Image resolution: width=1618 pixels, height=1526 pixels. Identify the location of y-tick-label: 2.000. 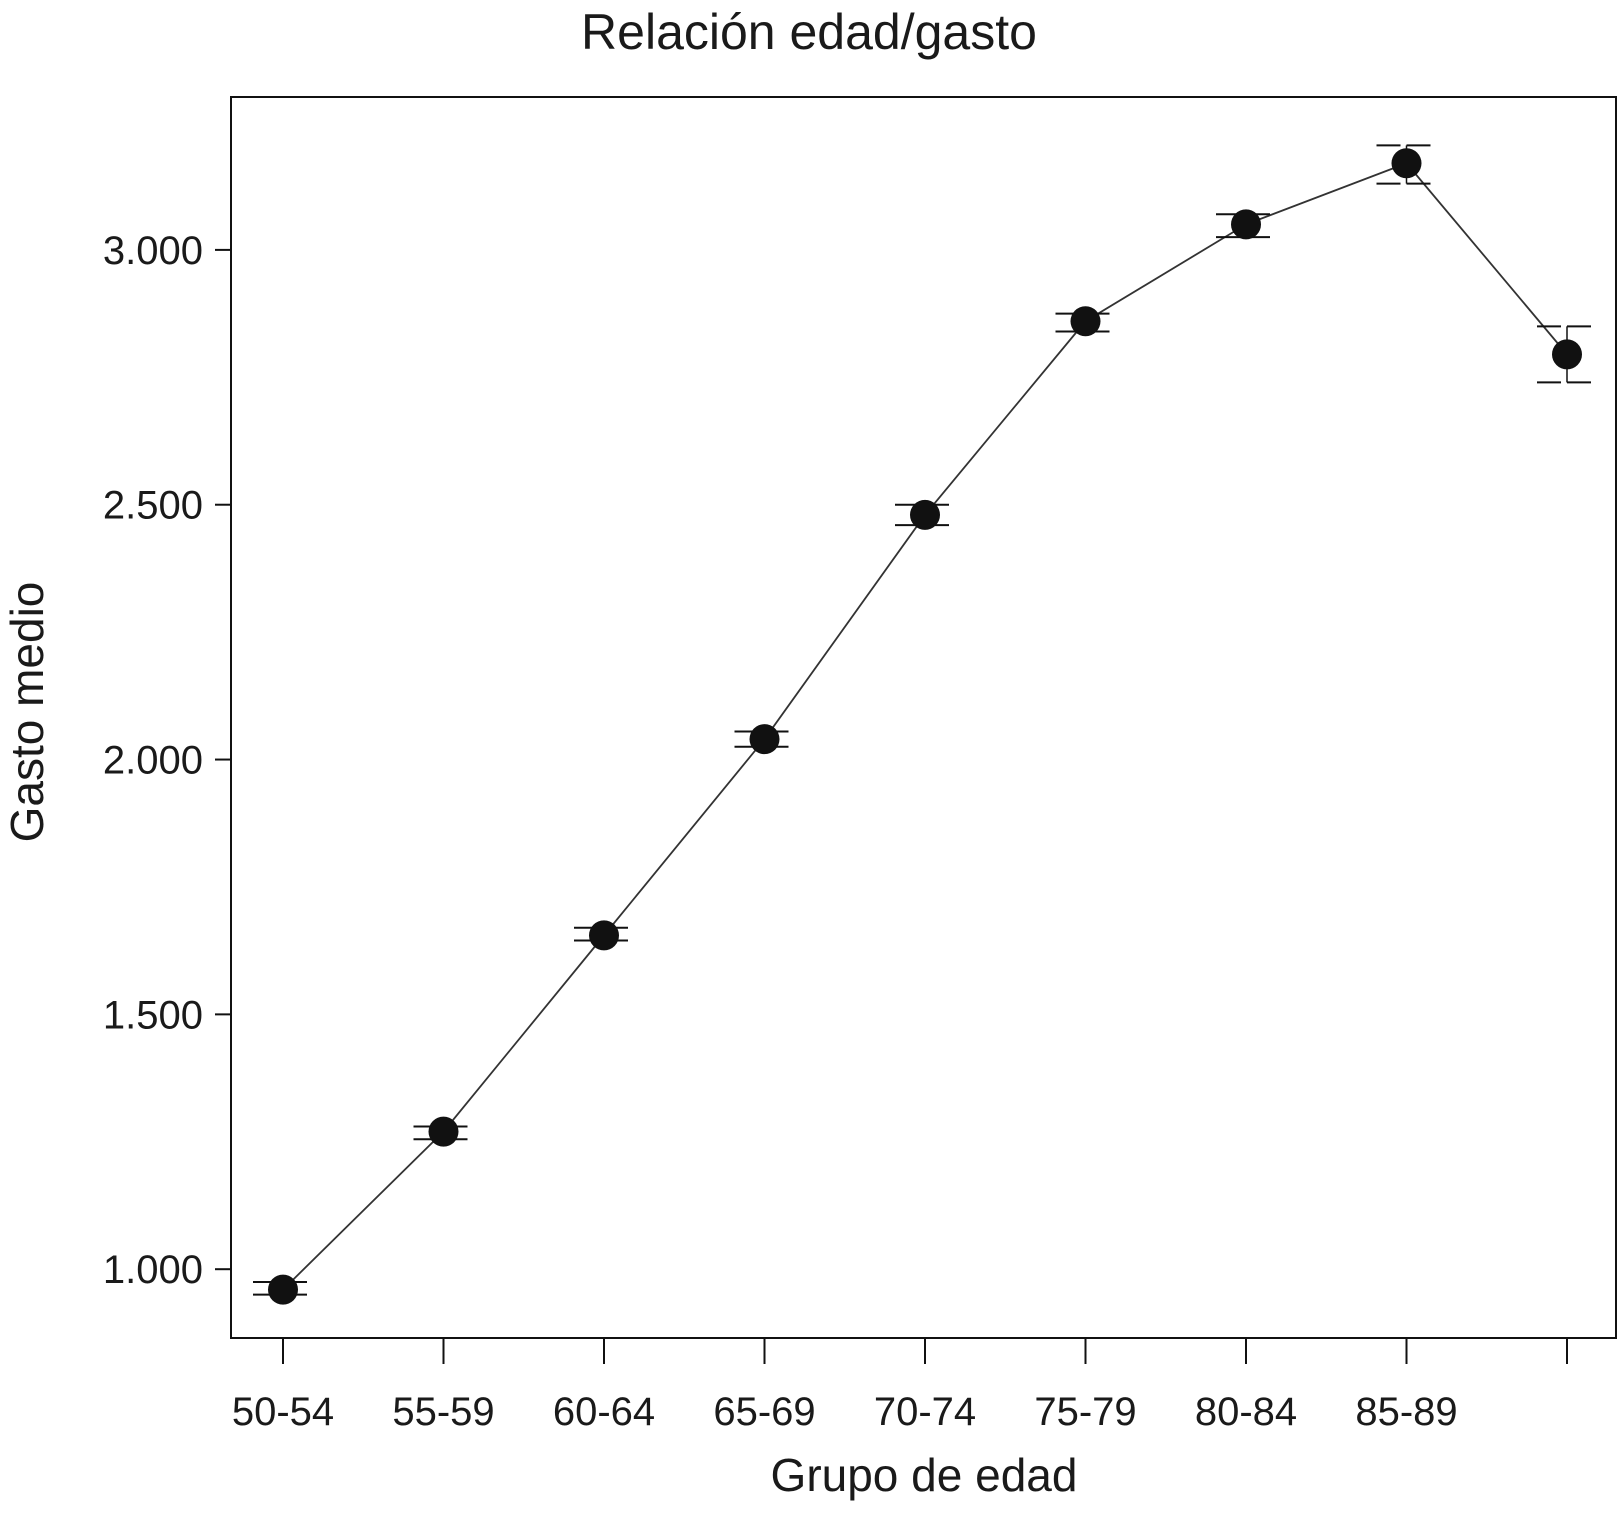
(153, 761).